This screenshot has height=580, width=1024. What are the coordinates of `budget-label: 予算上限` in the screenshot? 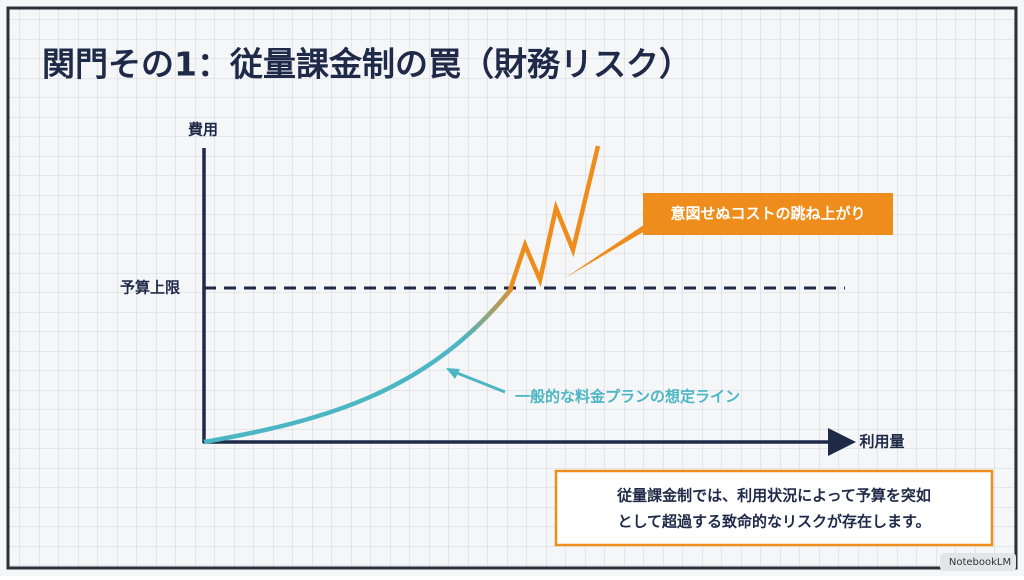 It's located at (150, 288).